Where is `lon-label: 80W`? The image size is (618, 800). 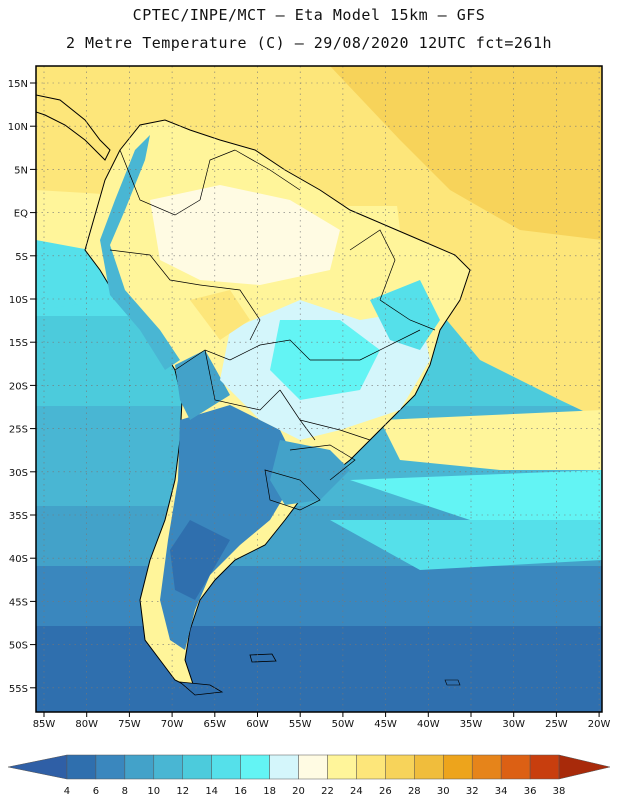 lon-label: 80W is located at coordinates (86, 724).